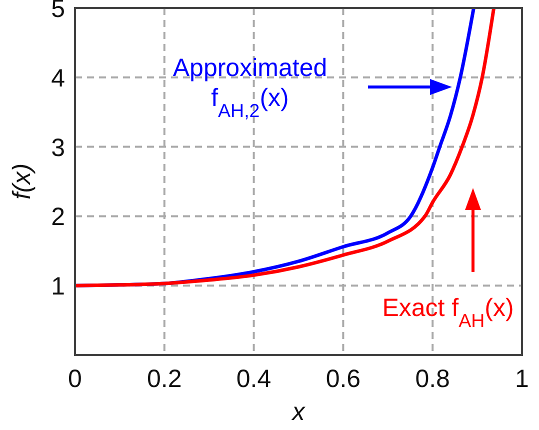 The image size is (539, 430). Describe the element at coordinates (58, 217) in the screenshot. I see `y-tick-label: 2` at that location.